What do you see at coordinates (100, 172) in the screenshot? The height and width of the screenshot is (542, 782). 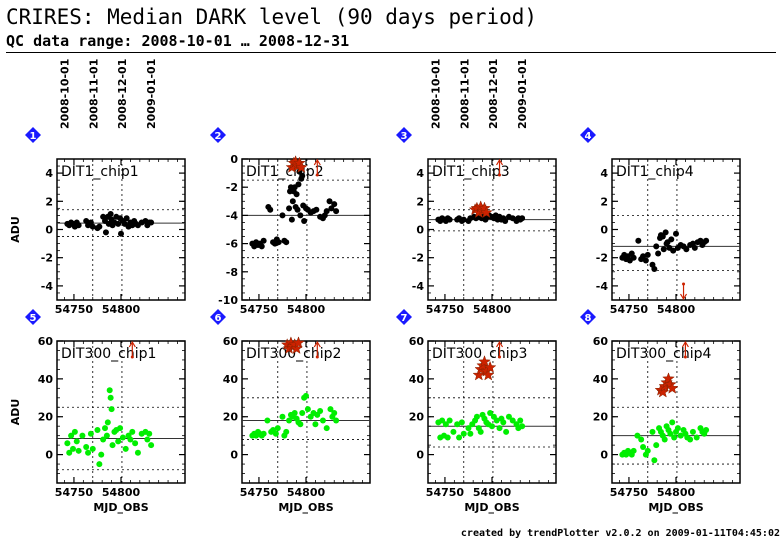 I see `panel-label: DIT1_chip1` at bounding box center [100, 172].